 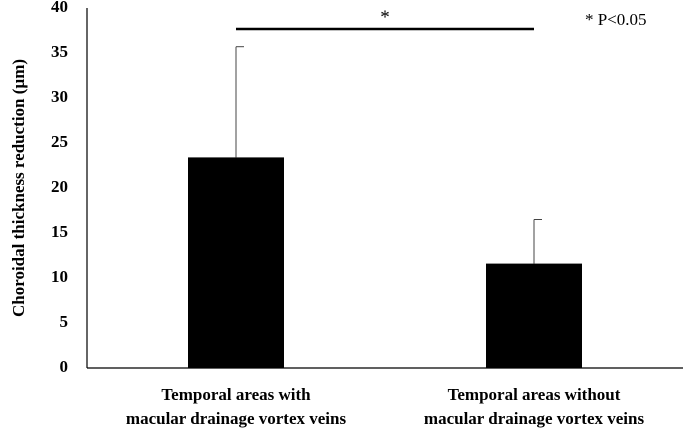 I want to click on y-tick-label: 15, so click(x=59, y=231).